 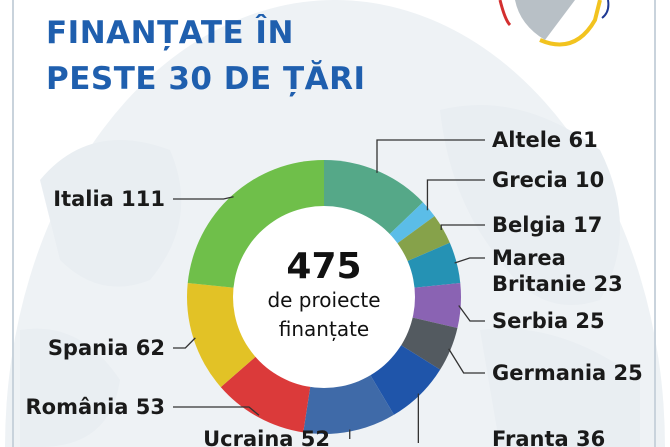 What do you see at coordinates (548, 321) in the screenshot?
I see `slice-label: Serbia 25` at bounding box center [548, 321].